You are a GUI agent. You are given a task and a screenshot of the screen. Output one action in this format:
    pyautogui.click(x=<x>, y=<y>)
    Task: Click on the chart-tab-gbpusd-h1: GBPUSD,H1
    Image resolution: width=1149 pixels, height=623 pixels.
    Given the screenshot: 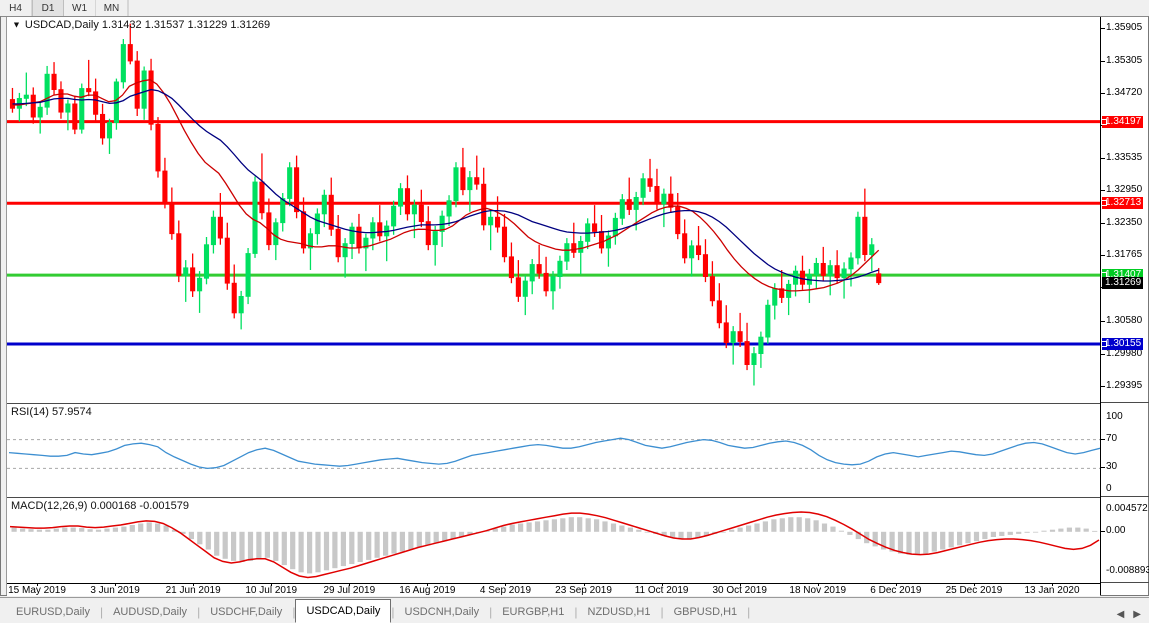 What is the action you would take?
    pyautogui.click(x=705, y=612)
    